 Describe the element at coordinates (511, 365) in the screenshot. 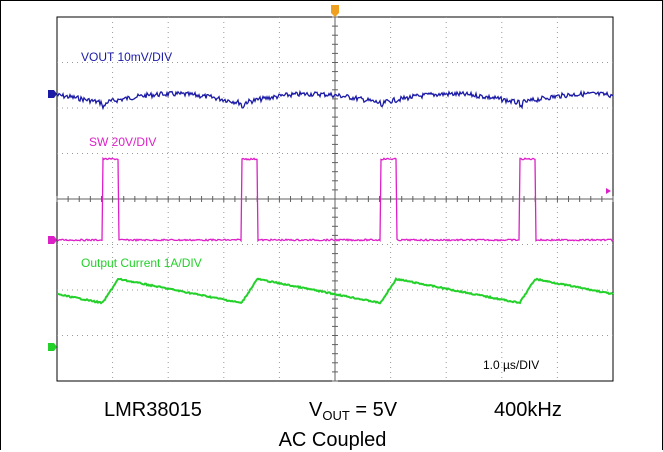

I see `timebase-readout: 1.0 µs/DIV` at that location.